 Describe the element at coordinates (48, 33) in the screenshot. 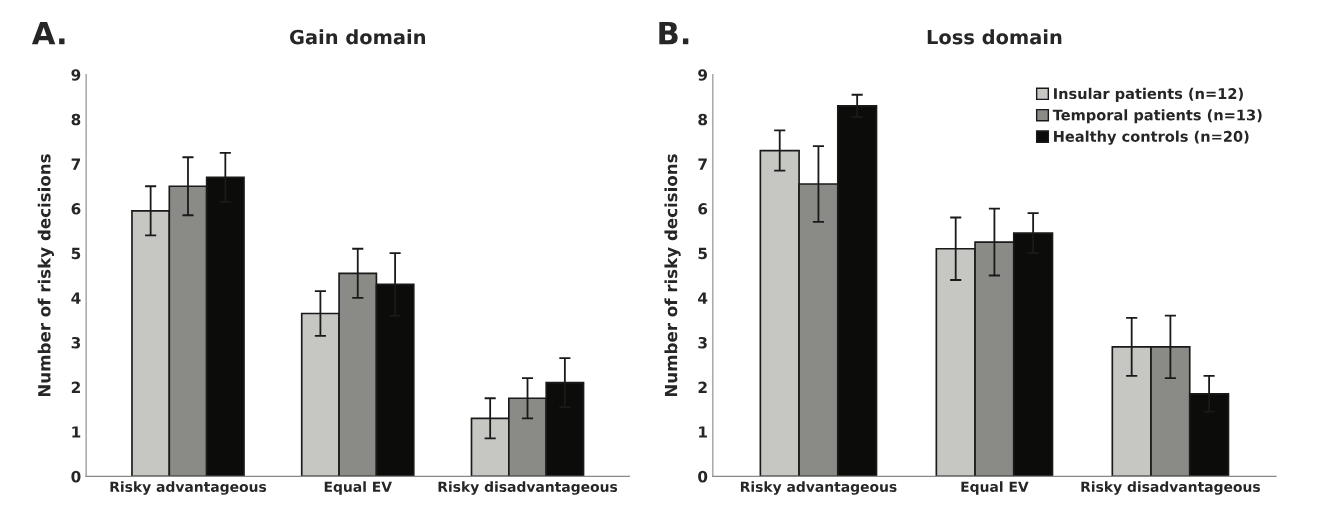

I see `text: A.` at that location.